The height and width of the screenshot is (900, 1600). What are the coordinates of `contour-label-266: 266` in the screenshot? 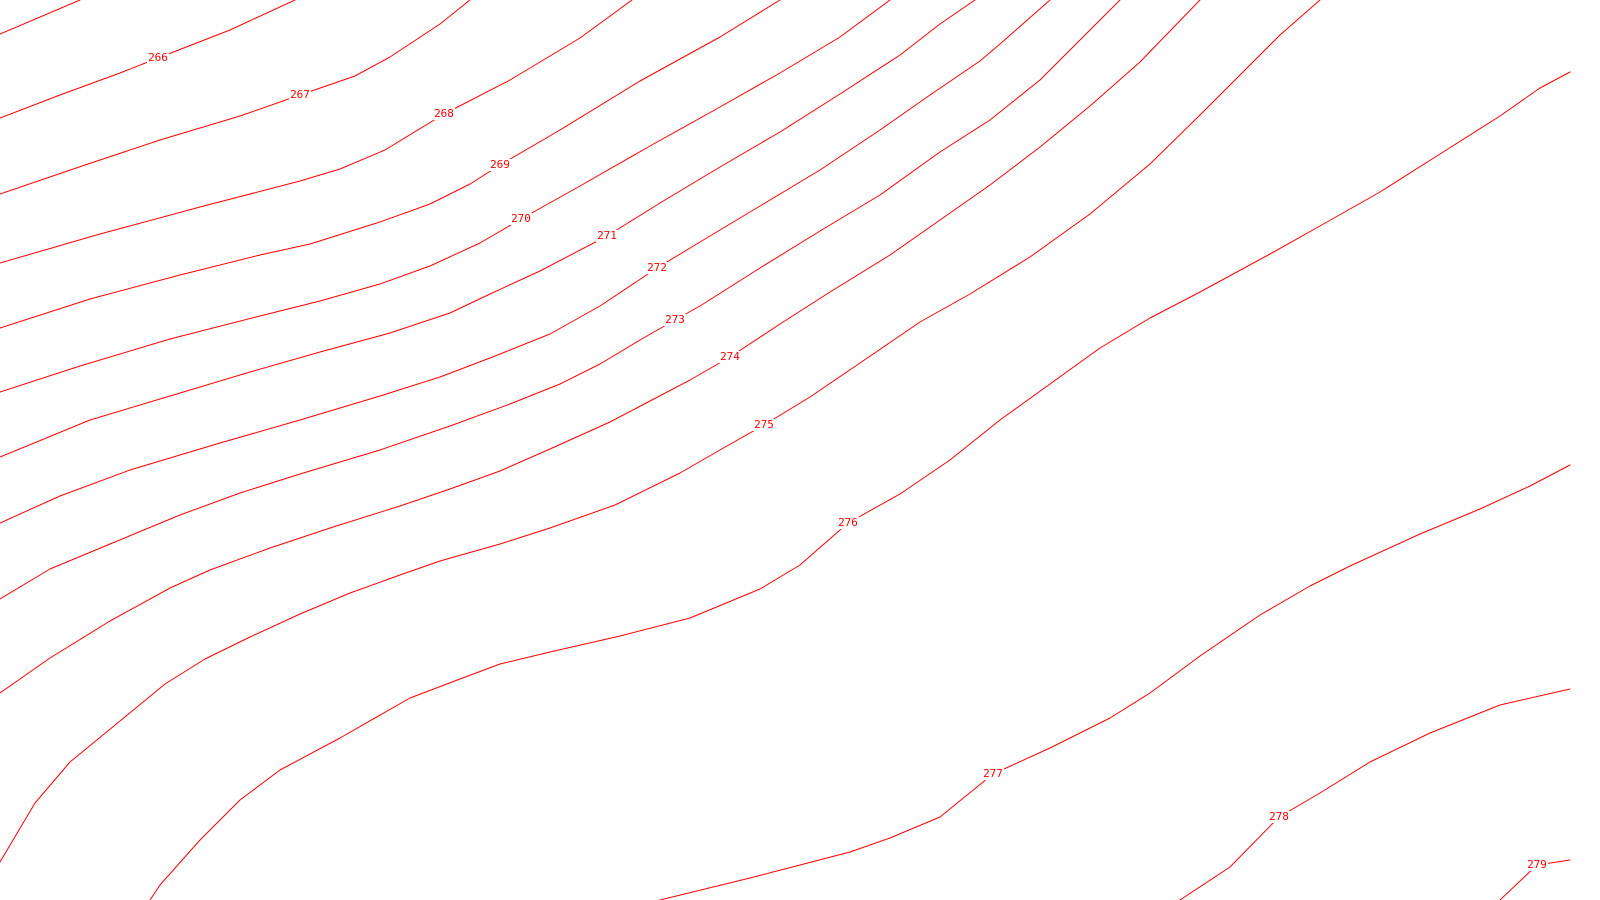 It's located at (158, 57).